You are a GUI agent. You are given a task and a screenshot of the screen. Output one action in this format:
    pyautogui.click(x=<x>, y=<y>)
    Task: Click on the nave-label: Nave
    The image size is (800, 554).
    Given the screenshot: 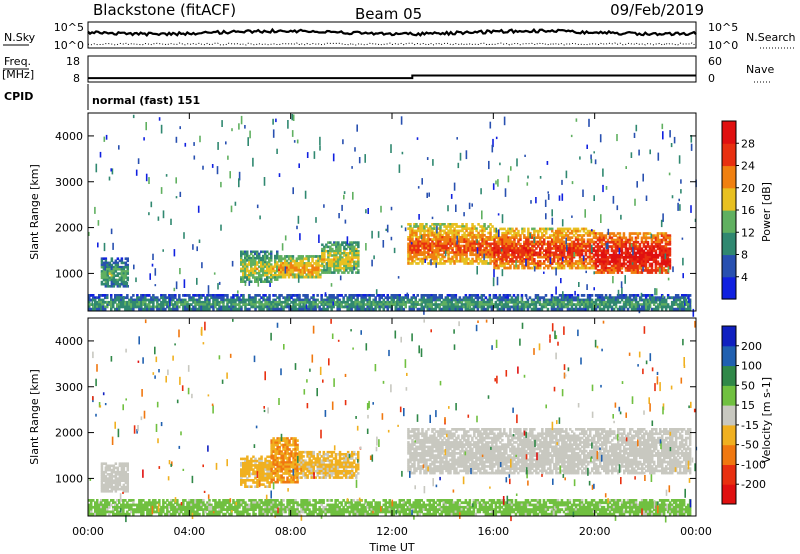 What is the action you would take?
    pyautogui.click(x=760, y=69)
    